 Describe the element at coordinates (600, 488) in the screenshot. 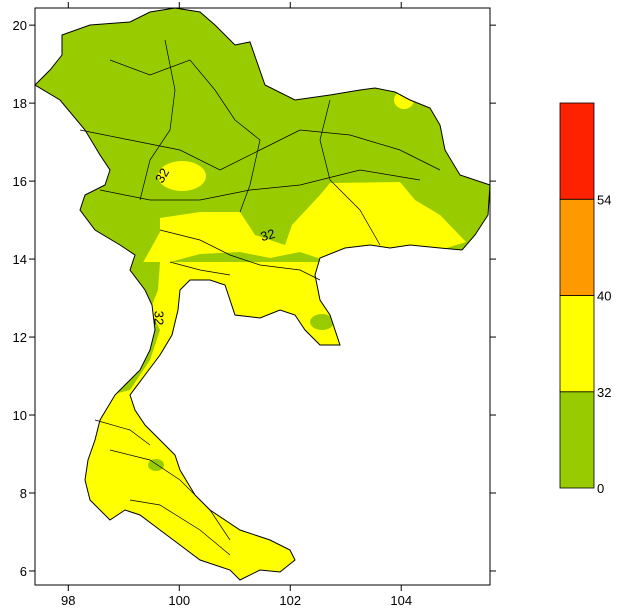

I see `colorbar-label: 0` at that location.